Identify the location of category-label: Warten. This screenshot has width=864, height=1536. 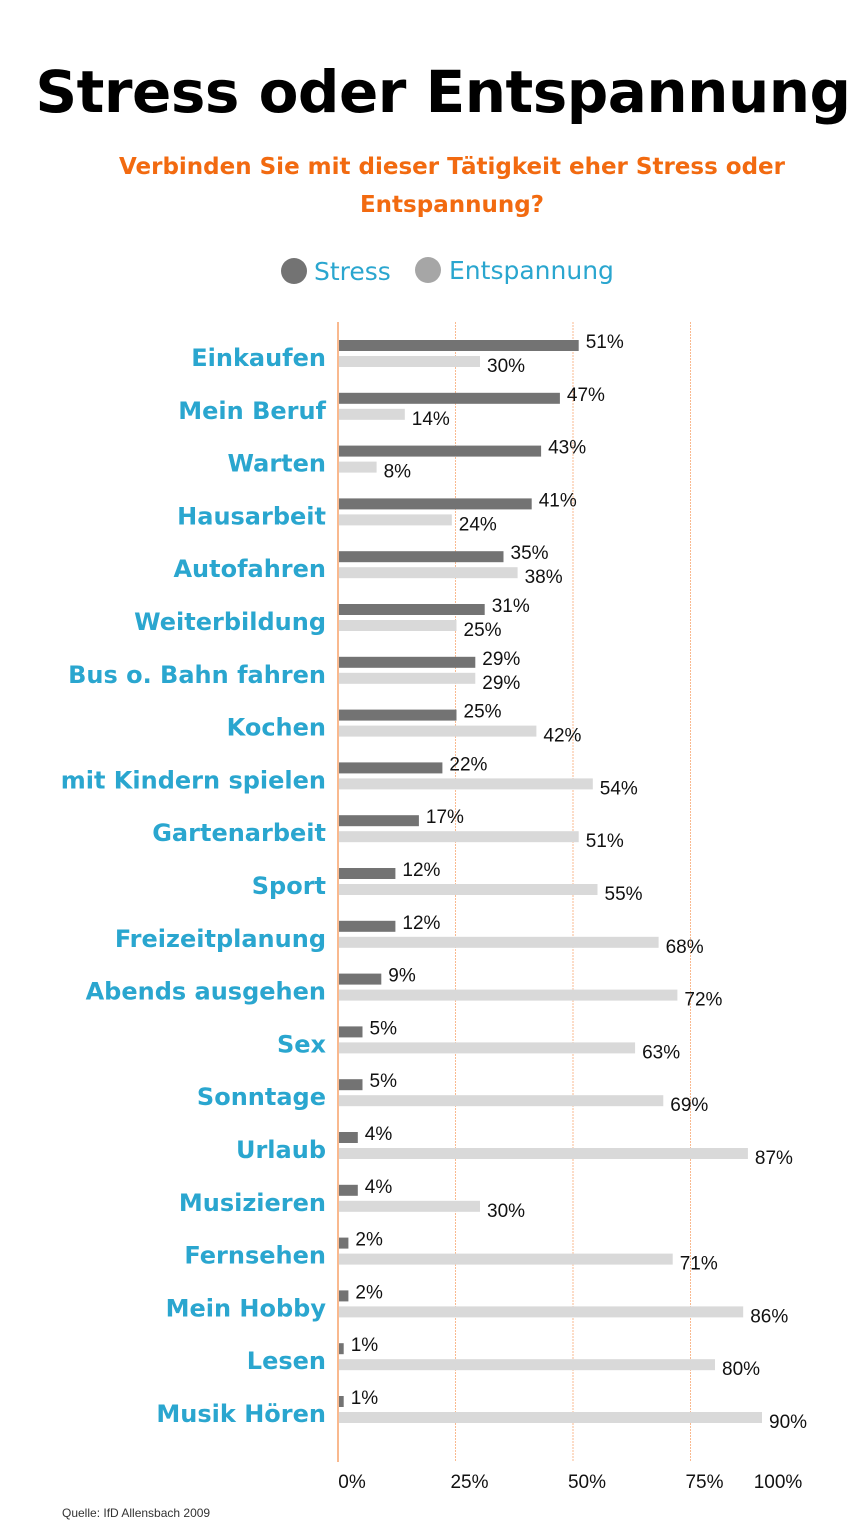
(277, 464).